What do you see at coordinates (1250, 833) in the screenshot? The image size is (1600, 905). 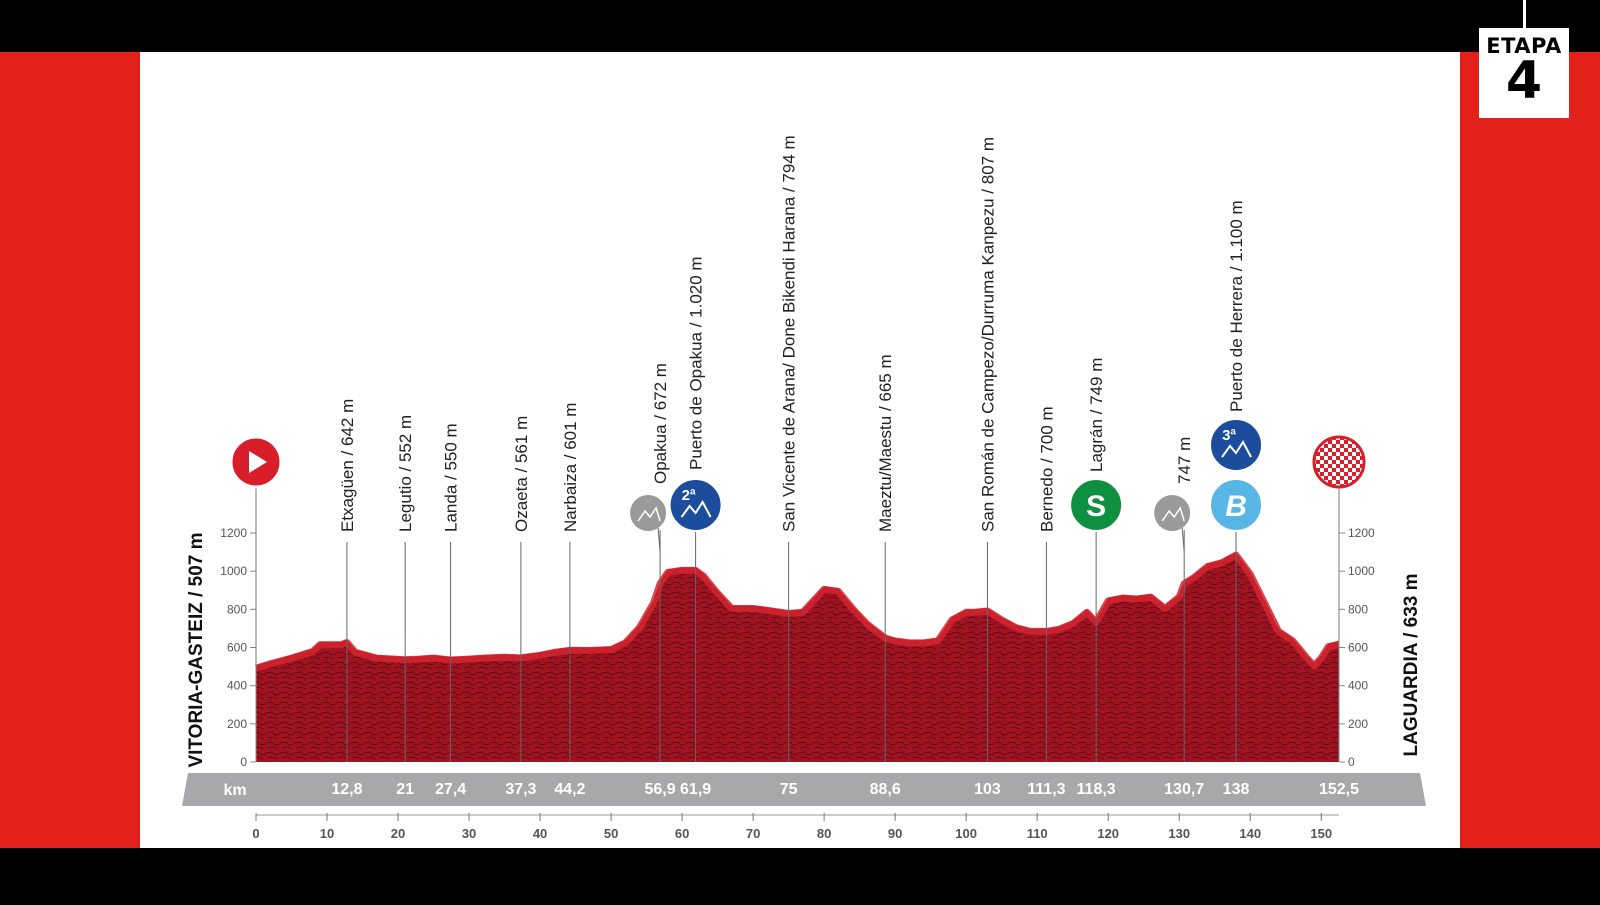 I see `x-tick-label: 140` at bounding box center [1250, 833].